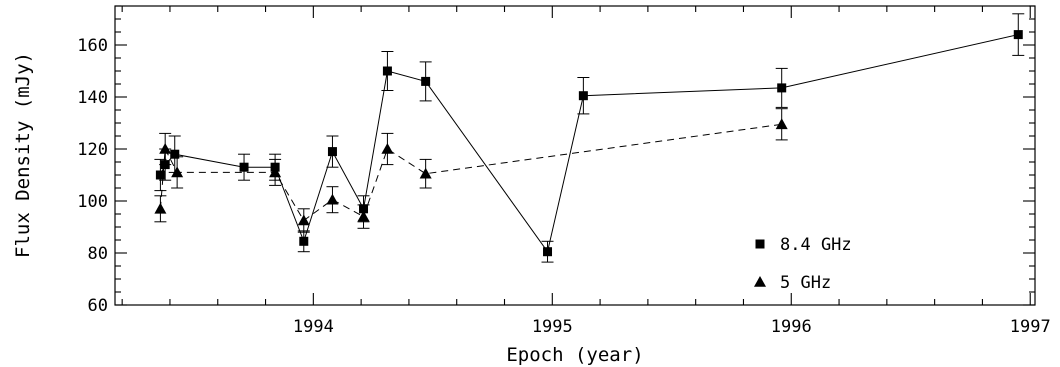 This screenshot has height=367, width=1060. What do you see at coordinates (816, 245) in the screenshot?
I see `legend-label: 8.4 GHz` at bounding box center [816, 245].